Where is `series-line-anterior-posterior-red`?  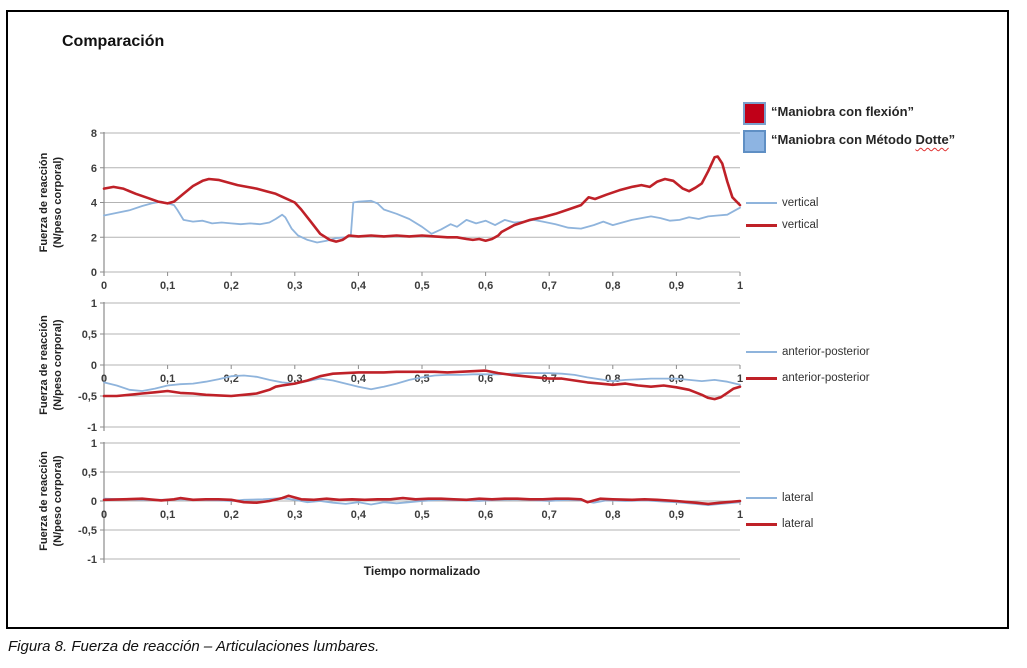
series-line-anterior-posterior-red is located at coordinates (422, 385).